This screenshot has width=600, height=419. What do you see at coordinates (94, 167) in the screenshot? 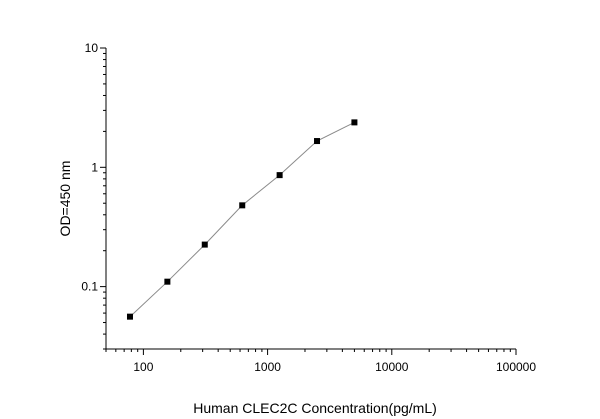
I see `y-tick-label: 1` at bounding box center [94, 167].